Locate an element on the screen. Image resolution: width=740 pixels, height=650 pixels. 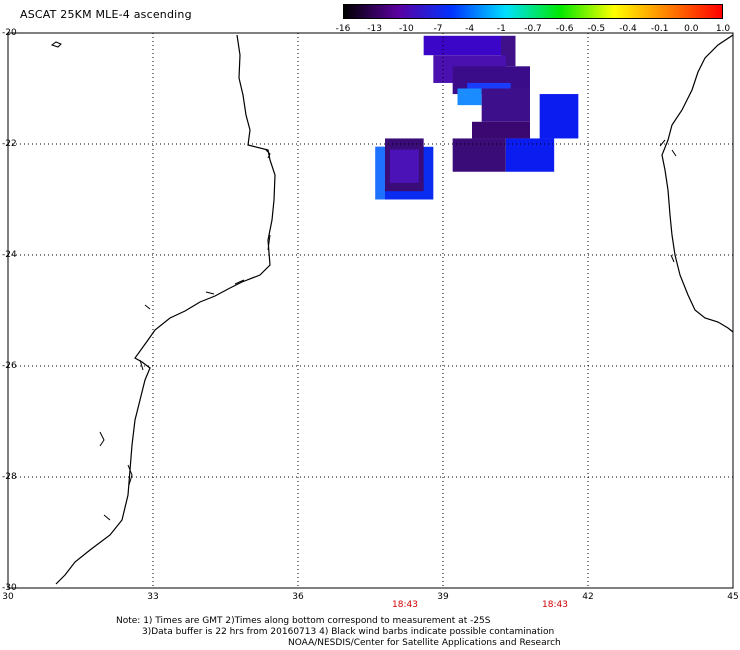
color-scale-label: 0.0 is located at coordinates (691, 29).